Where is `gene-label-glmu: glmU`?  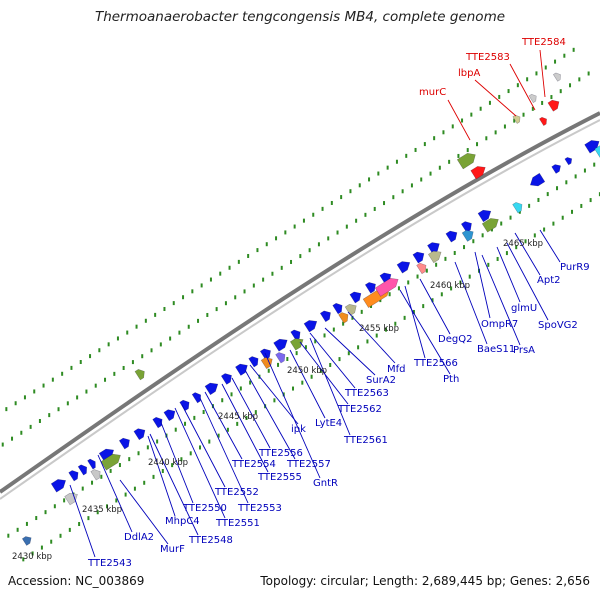 gene-label-glmu: glmU is located at coordinates (524, 308).